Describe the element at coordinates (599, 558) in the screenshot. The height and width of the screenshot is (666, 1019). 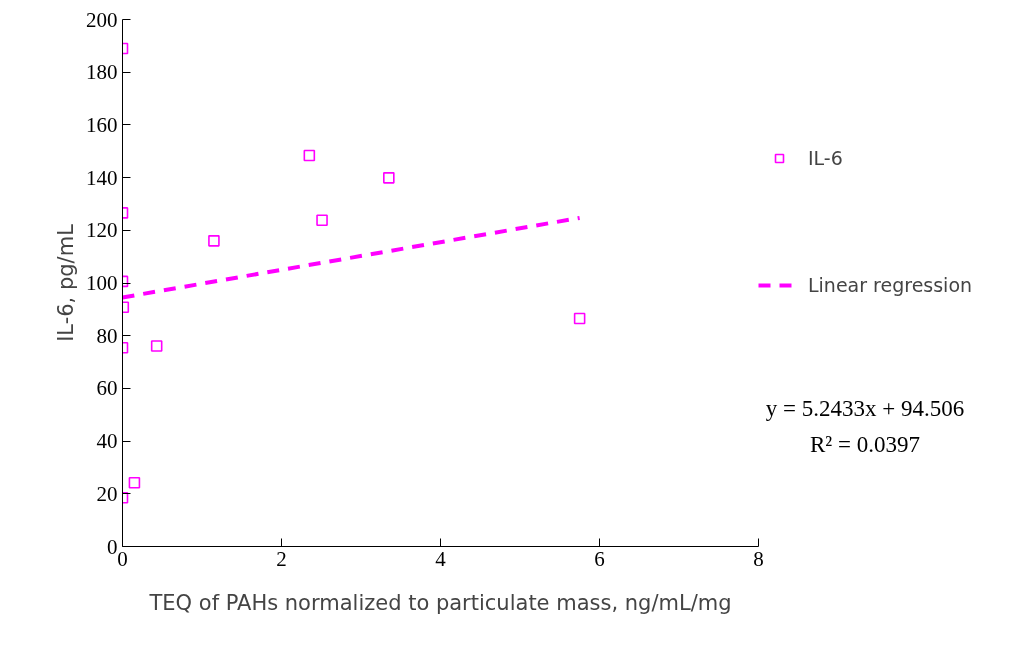
I see `x-tick-label: 6` at that location.